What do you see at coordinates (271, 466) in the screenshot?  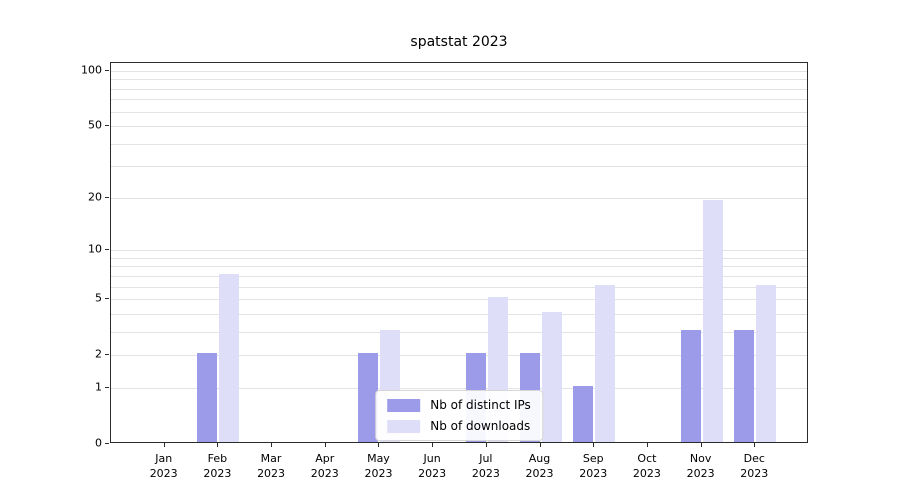 I see `x-tick-label: Mar 2023` at bounding box center [271, 466].